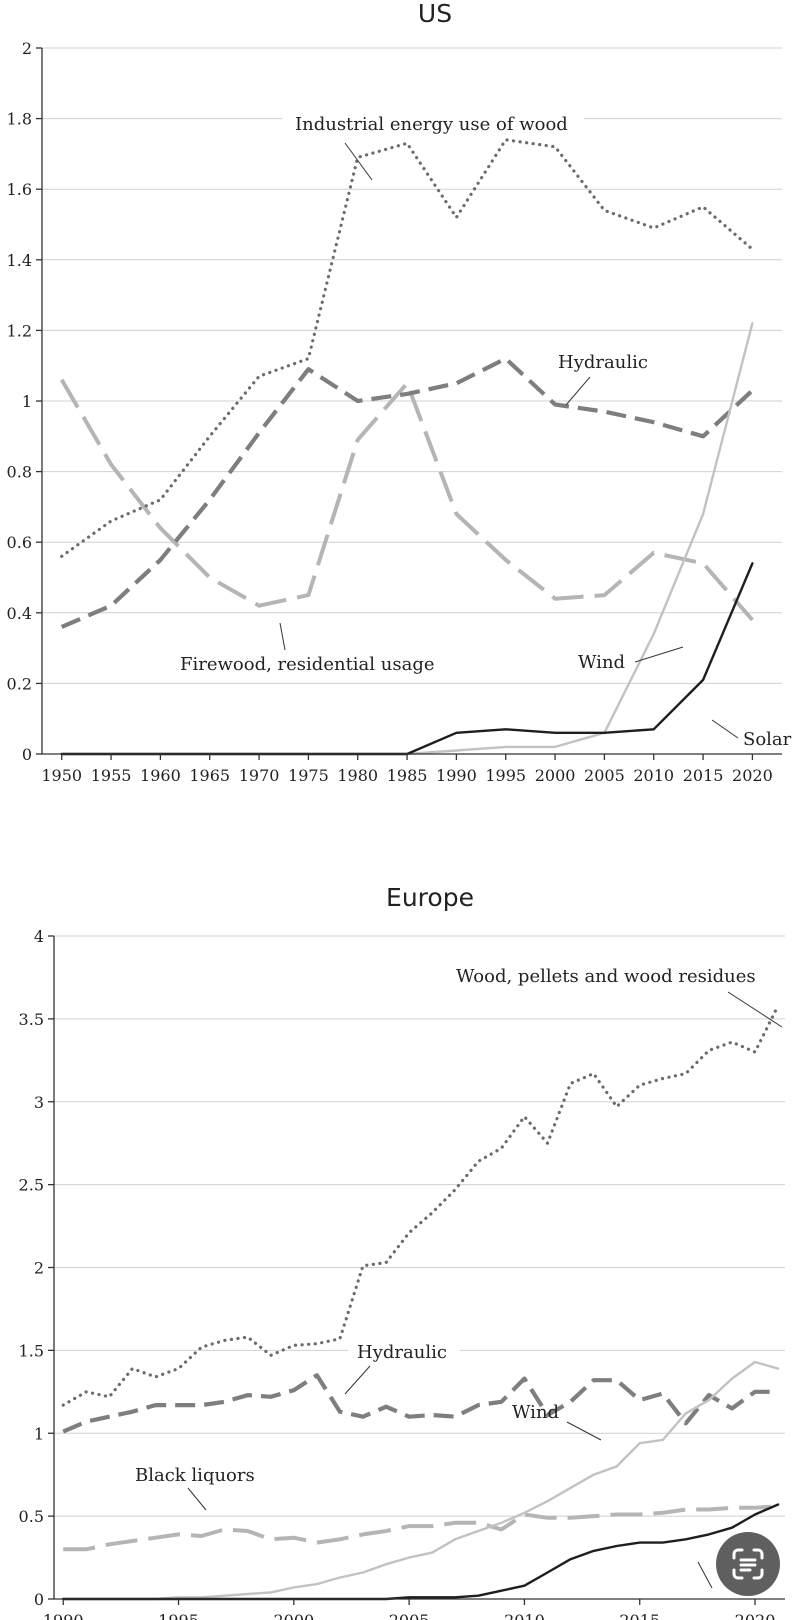 Image resolution: width=806 pixels, height=1620 pixels. What do you see at coordinates (61, 775) in the screenshot?
I see `us-x-tick-label: 1950` at bounding box center [61, 775].